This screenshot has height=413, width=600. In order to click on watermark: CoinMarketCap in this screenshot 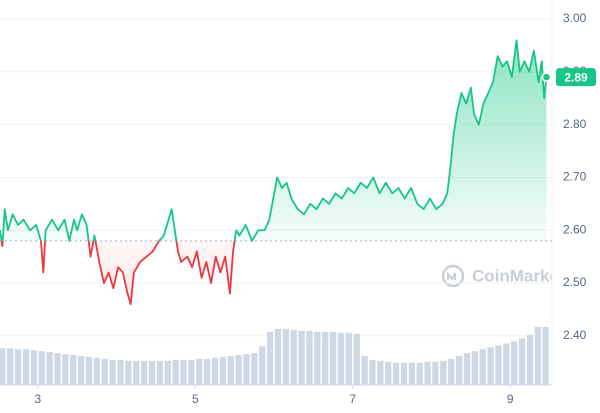, I will do `click(534, 275)`.